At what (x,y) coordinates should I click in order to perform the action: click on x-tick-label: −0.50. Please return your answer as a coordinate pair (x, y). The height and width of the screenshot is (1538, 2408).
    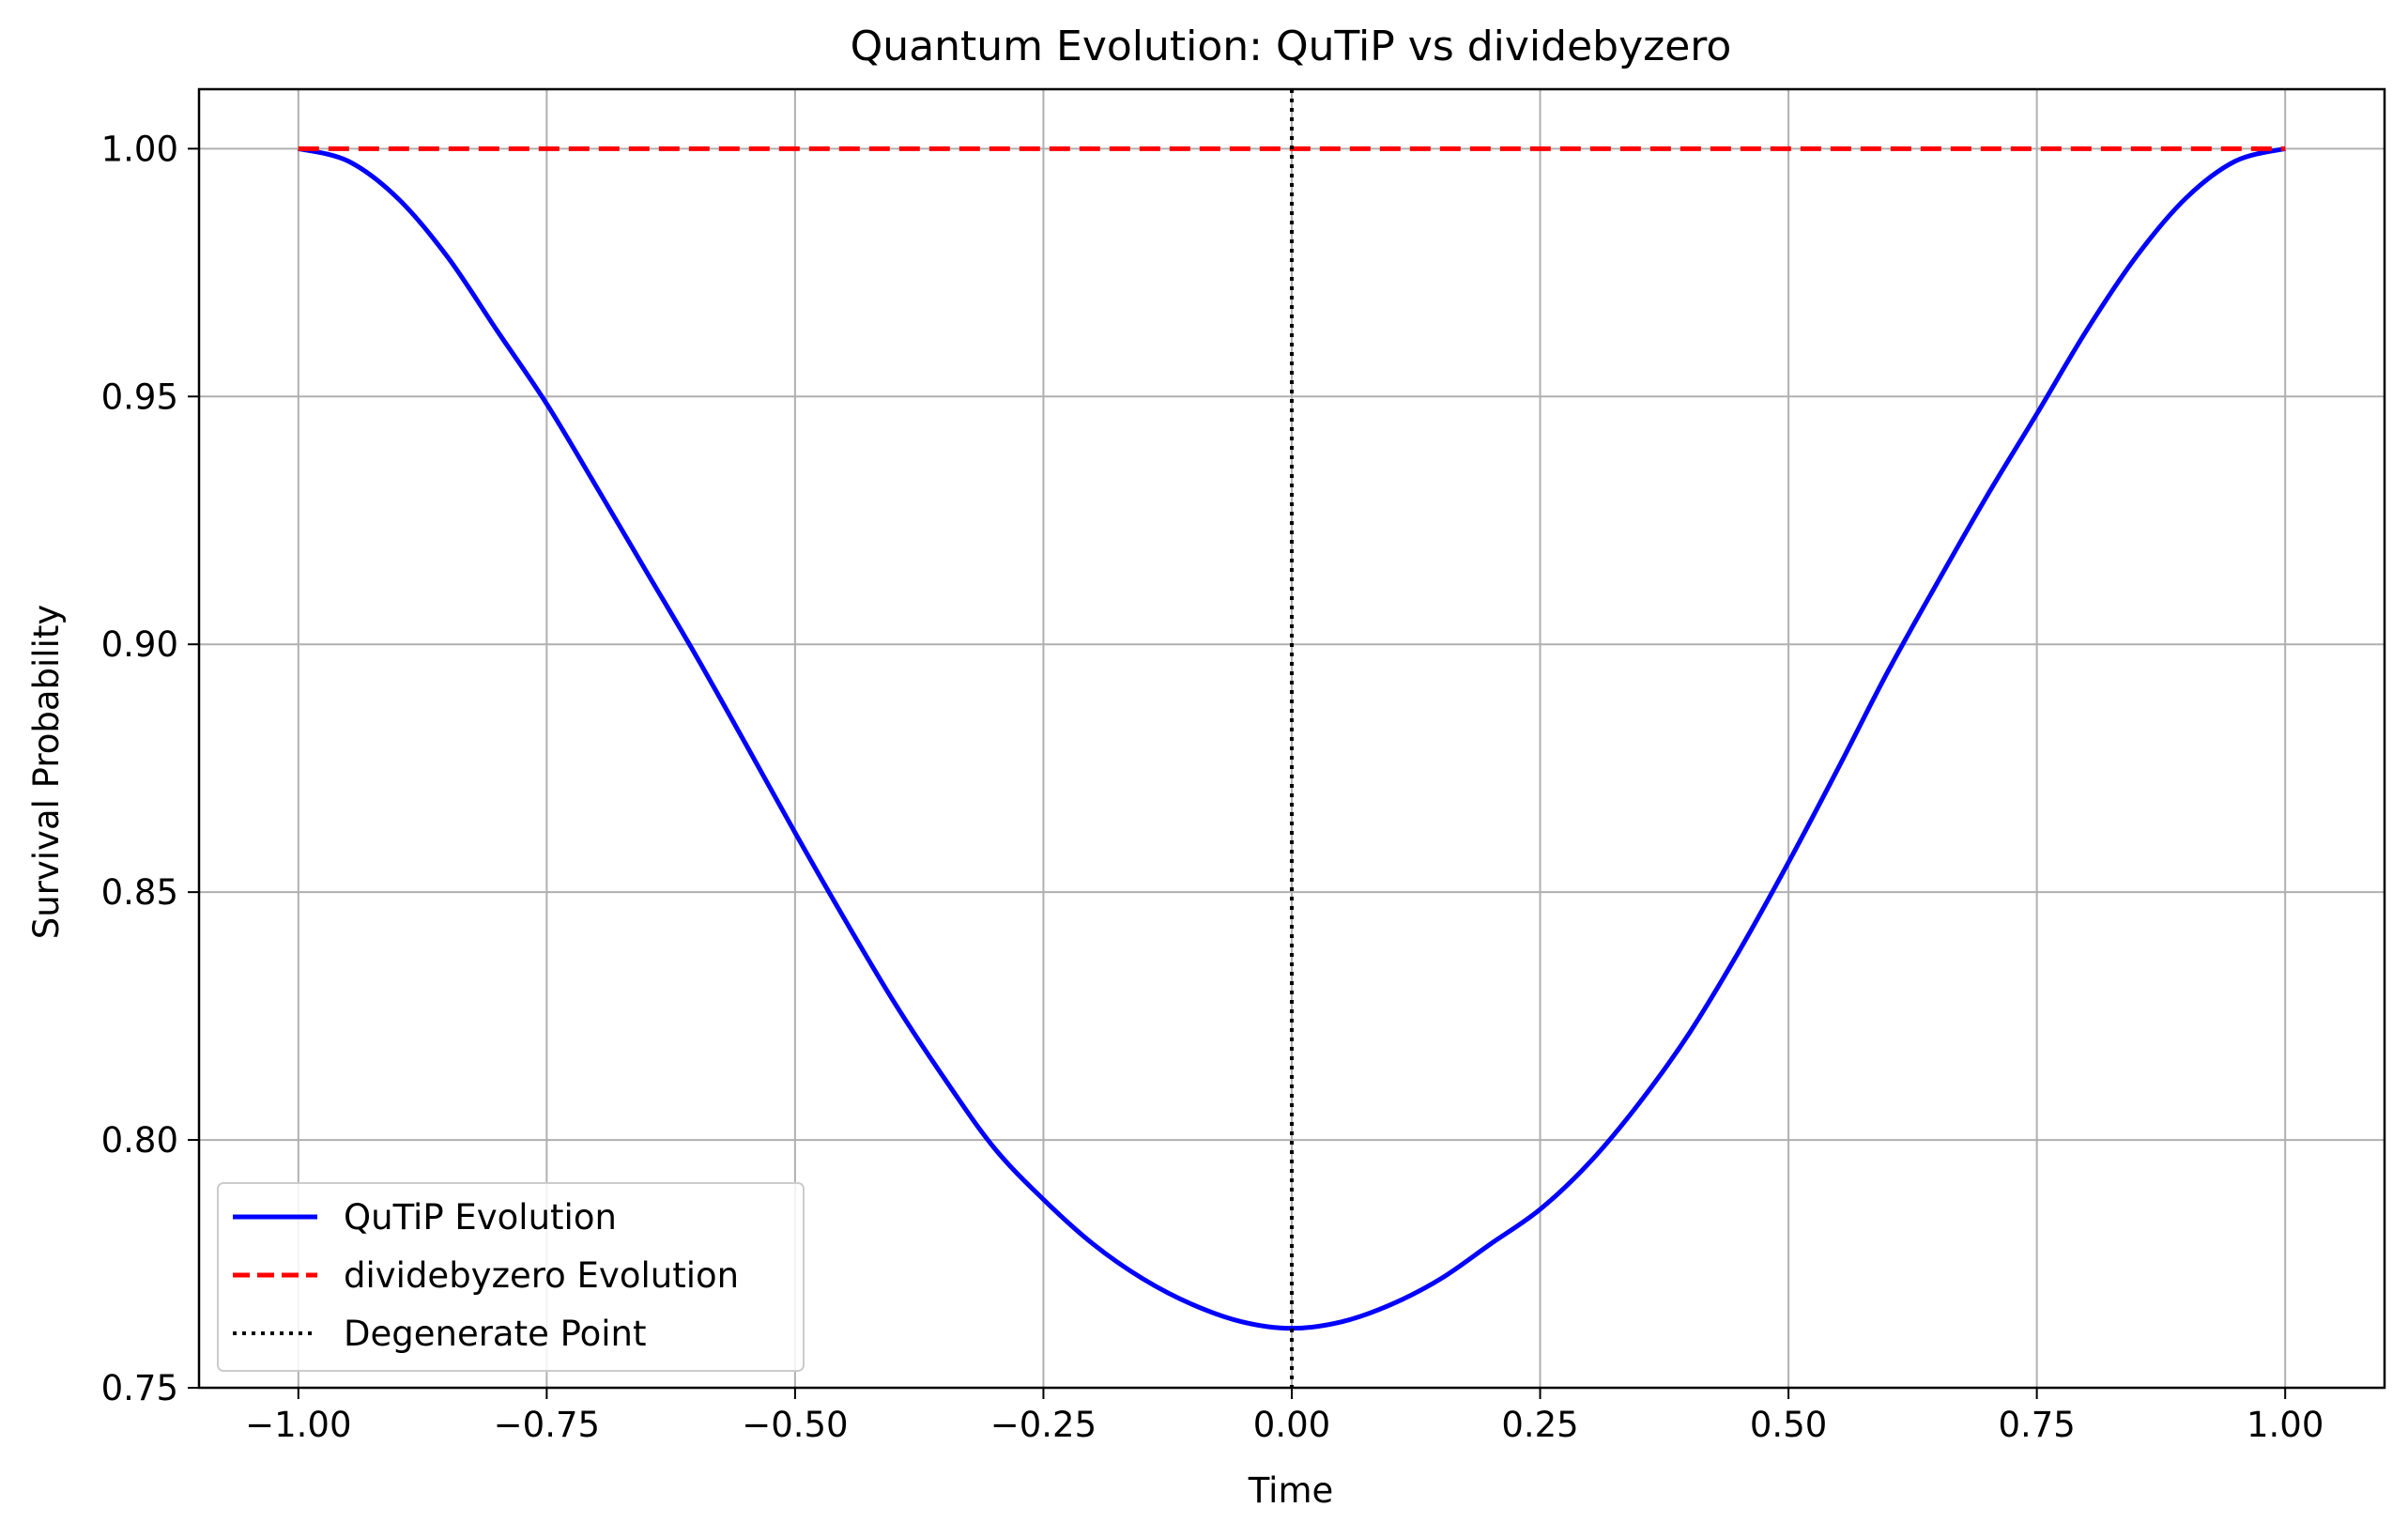
    Looking at the image, I should click on (795, 1425).